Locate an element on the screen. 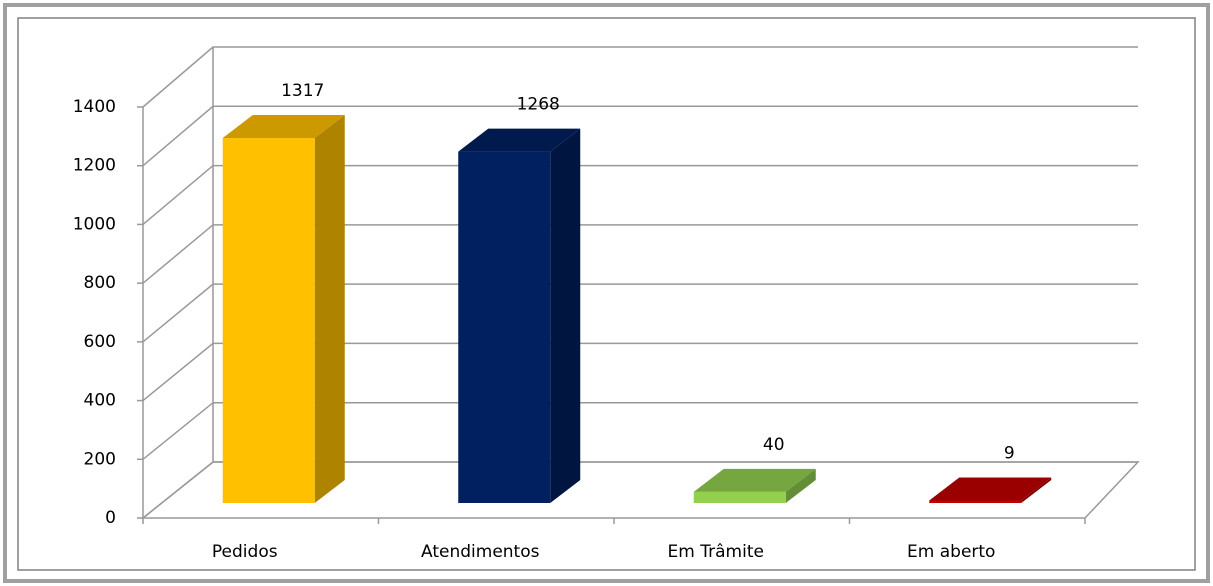  data-label: 1268 is located at coordinates (538, 105).